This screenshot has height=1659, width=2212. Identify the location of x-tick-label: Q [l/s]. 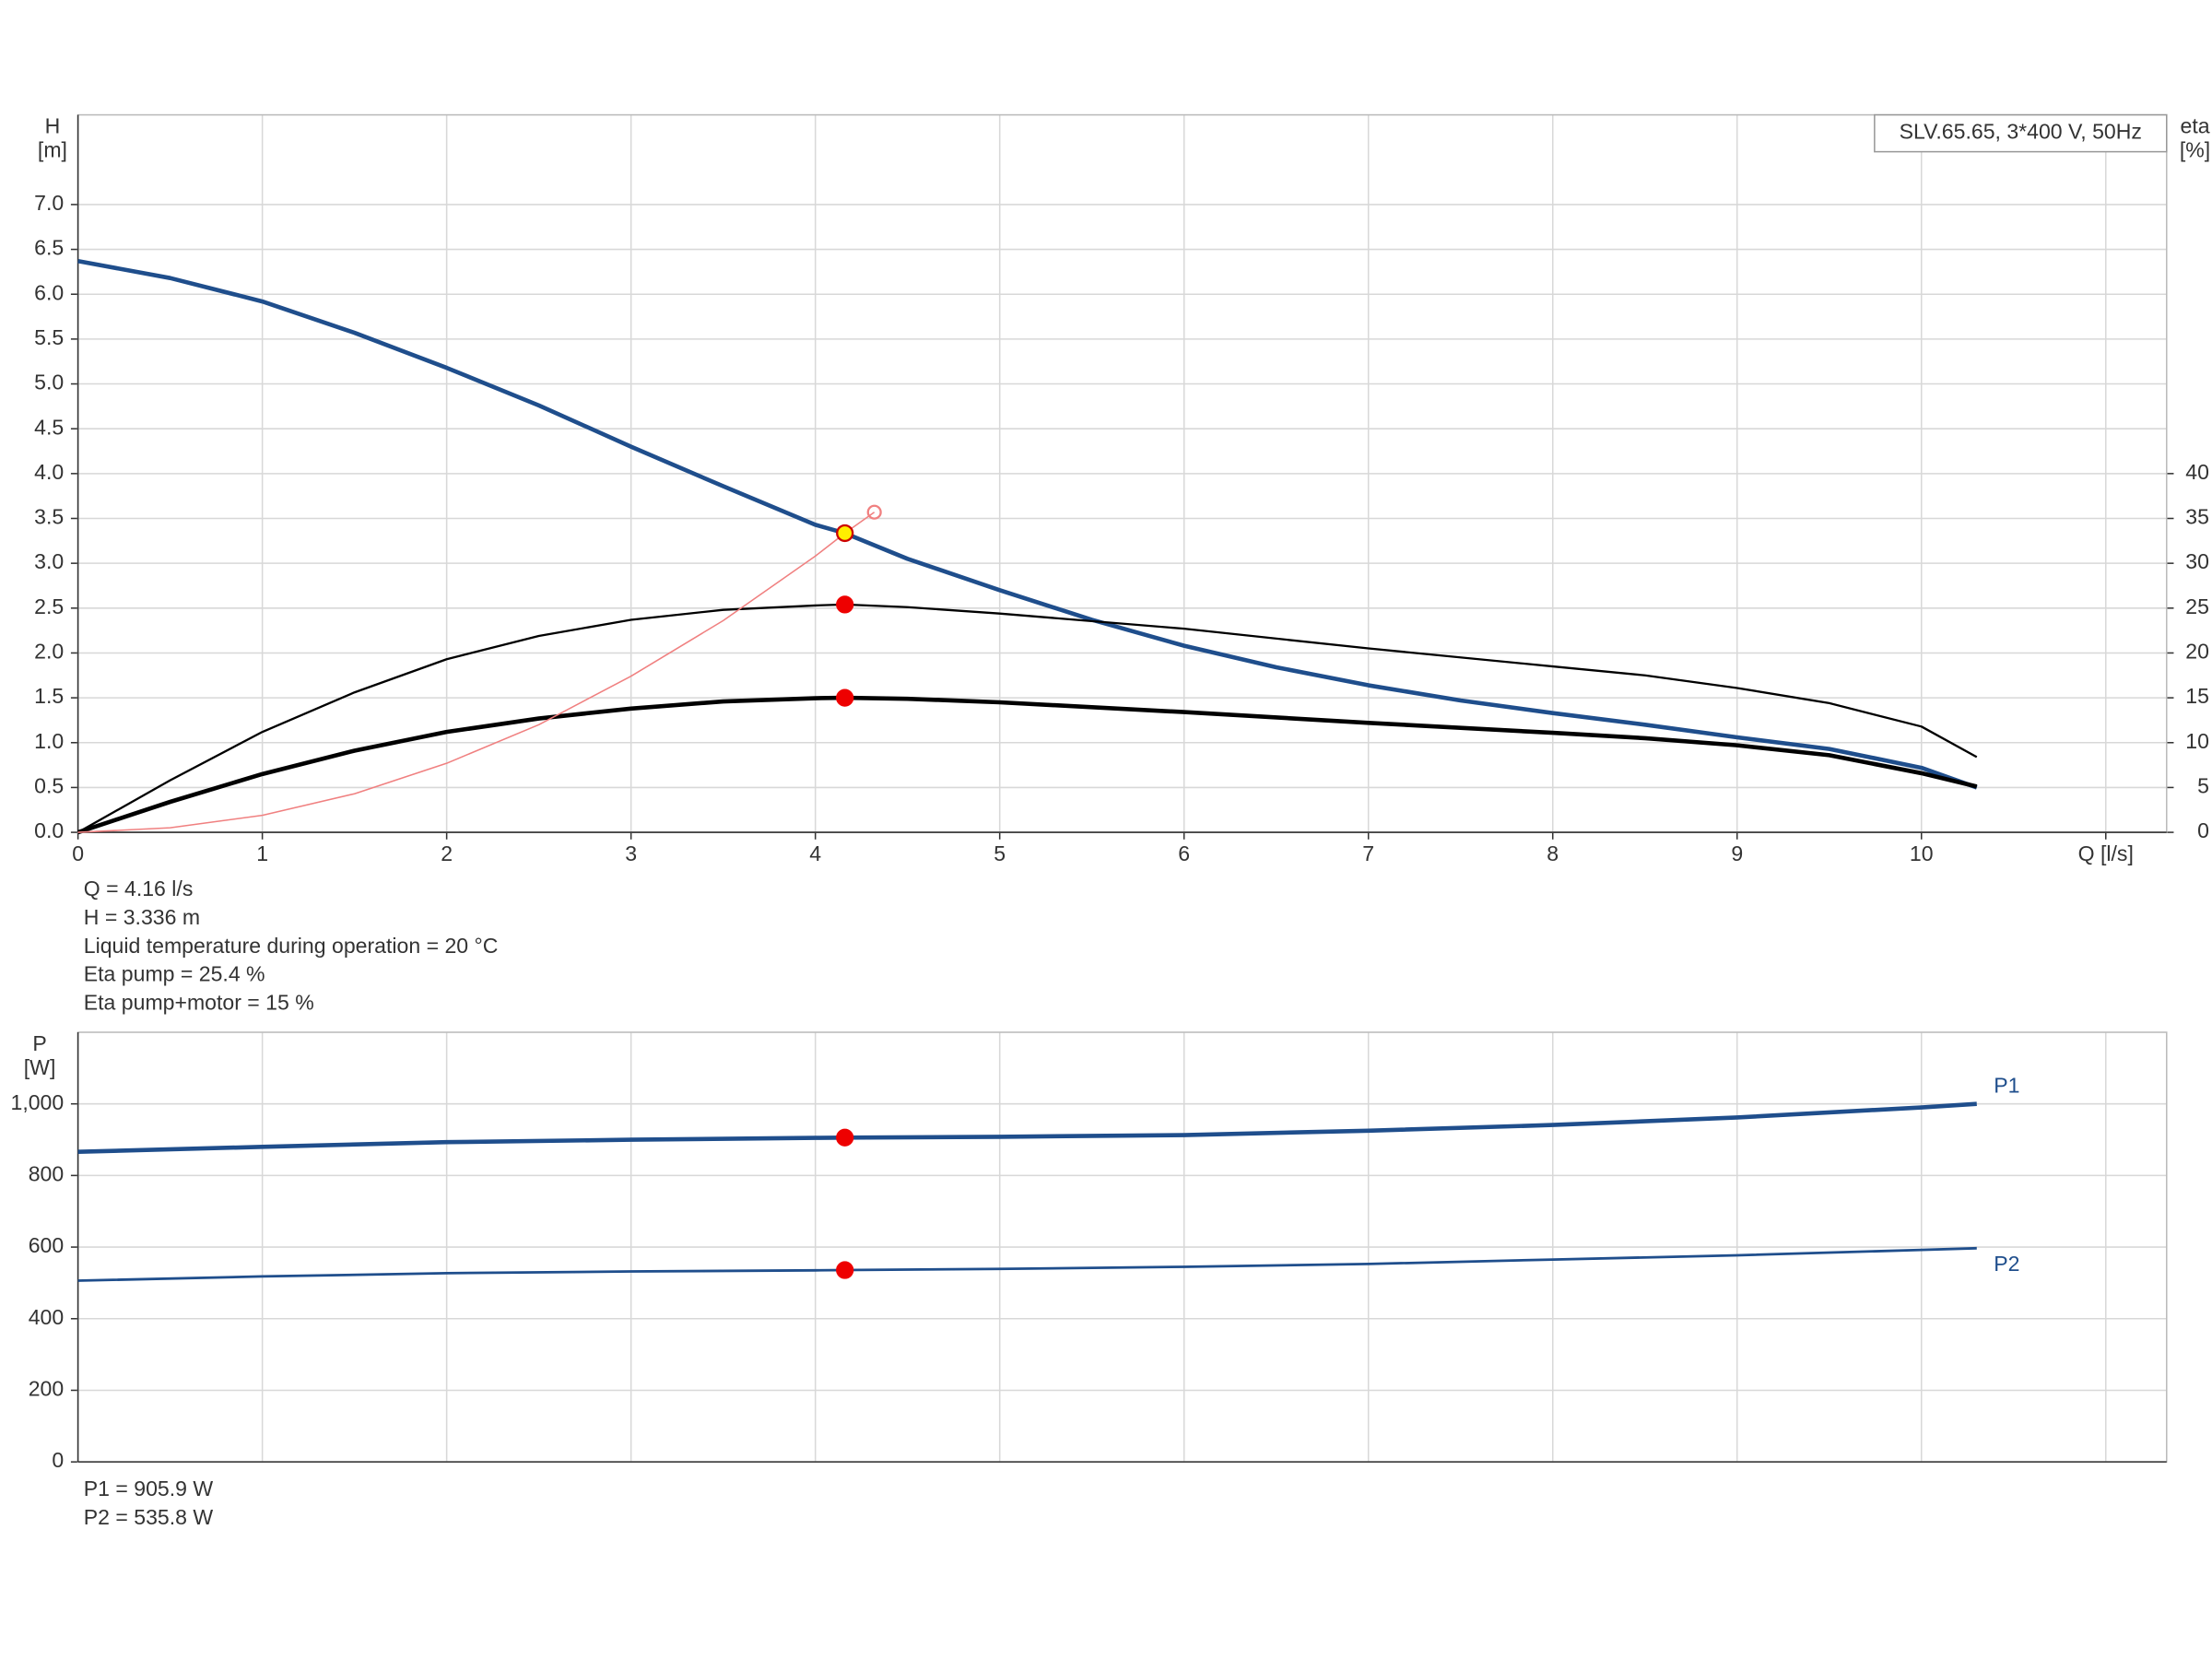
(2106, 853).